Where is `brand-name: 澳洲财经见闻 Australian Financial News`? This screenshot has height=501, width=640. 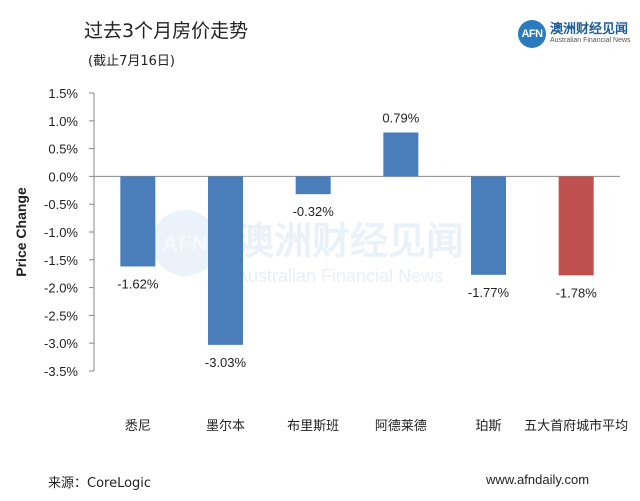
brand-name: 澳洲财经见闻 Australian Financial News is located at coordinates (590, 33).